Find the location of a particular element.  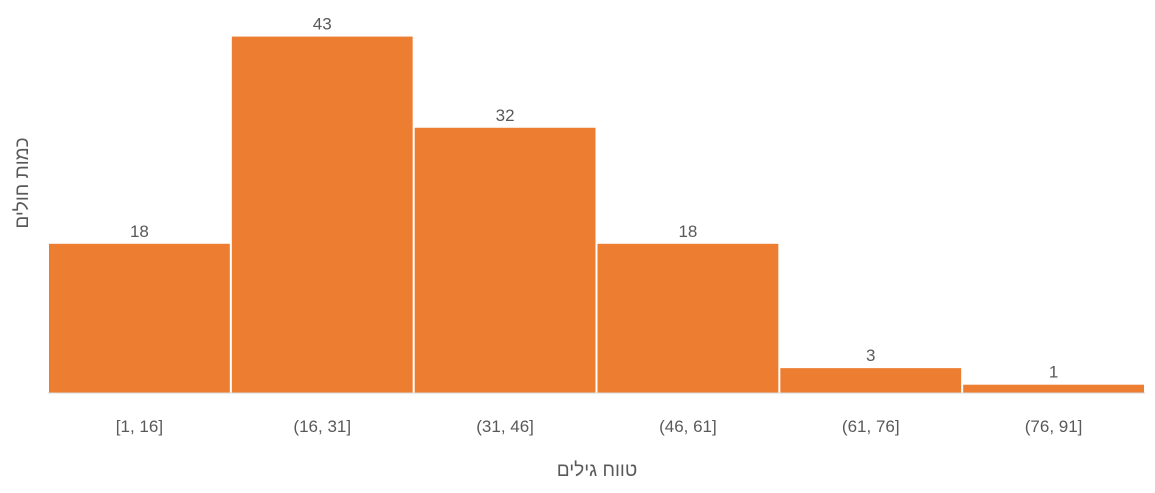

data-label-2: 32 is located at coordinates (505, 115).